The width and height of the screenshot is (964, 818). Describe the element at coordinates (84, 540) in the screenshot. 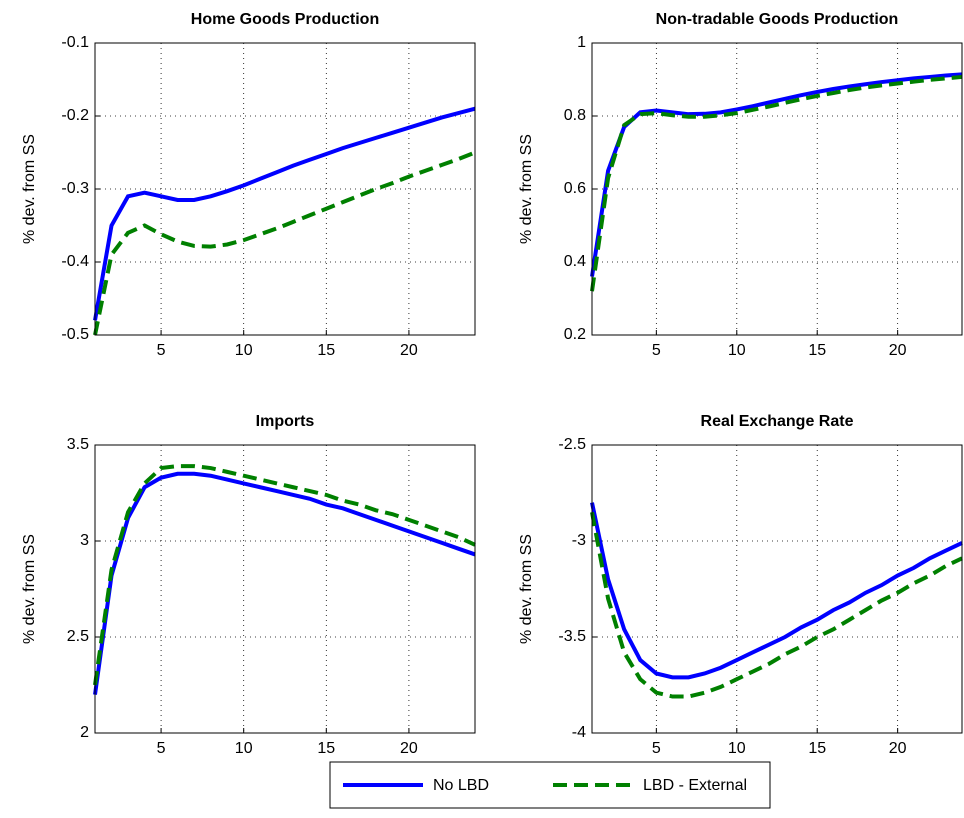

I see `y-tick-label: 3` at that location.